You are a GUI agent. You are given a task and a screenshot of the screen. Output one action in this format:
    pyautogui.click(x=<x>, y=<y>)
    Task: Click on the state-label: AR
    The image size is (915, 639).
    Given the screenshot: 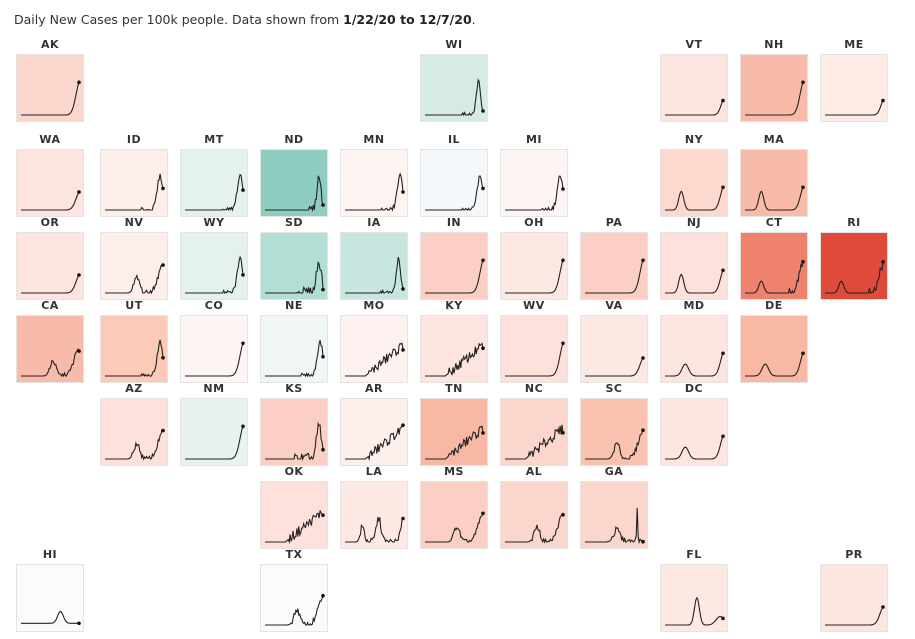 What is the action you would take?
    pyautogui.click(x=374, y=388)
    